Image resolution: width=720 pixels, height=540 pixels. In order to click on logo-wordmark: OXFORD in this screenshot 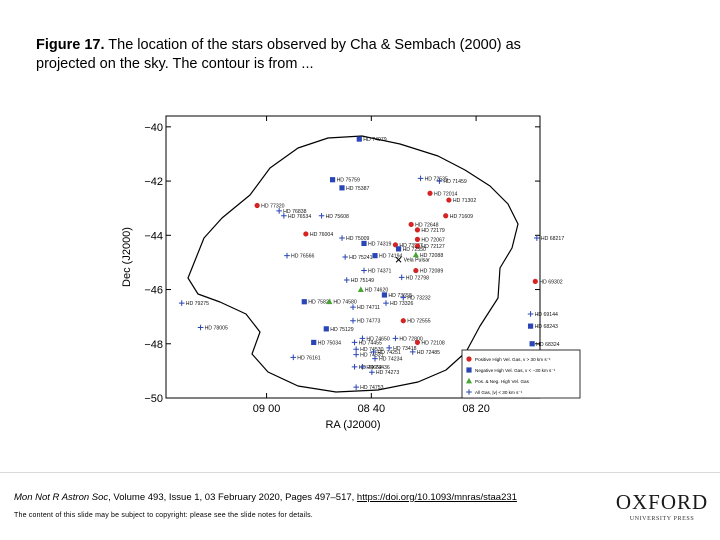, I will do `click(662, 502)`.